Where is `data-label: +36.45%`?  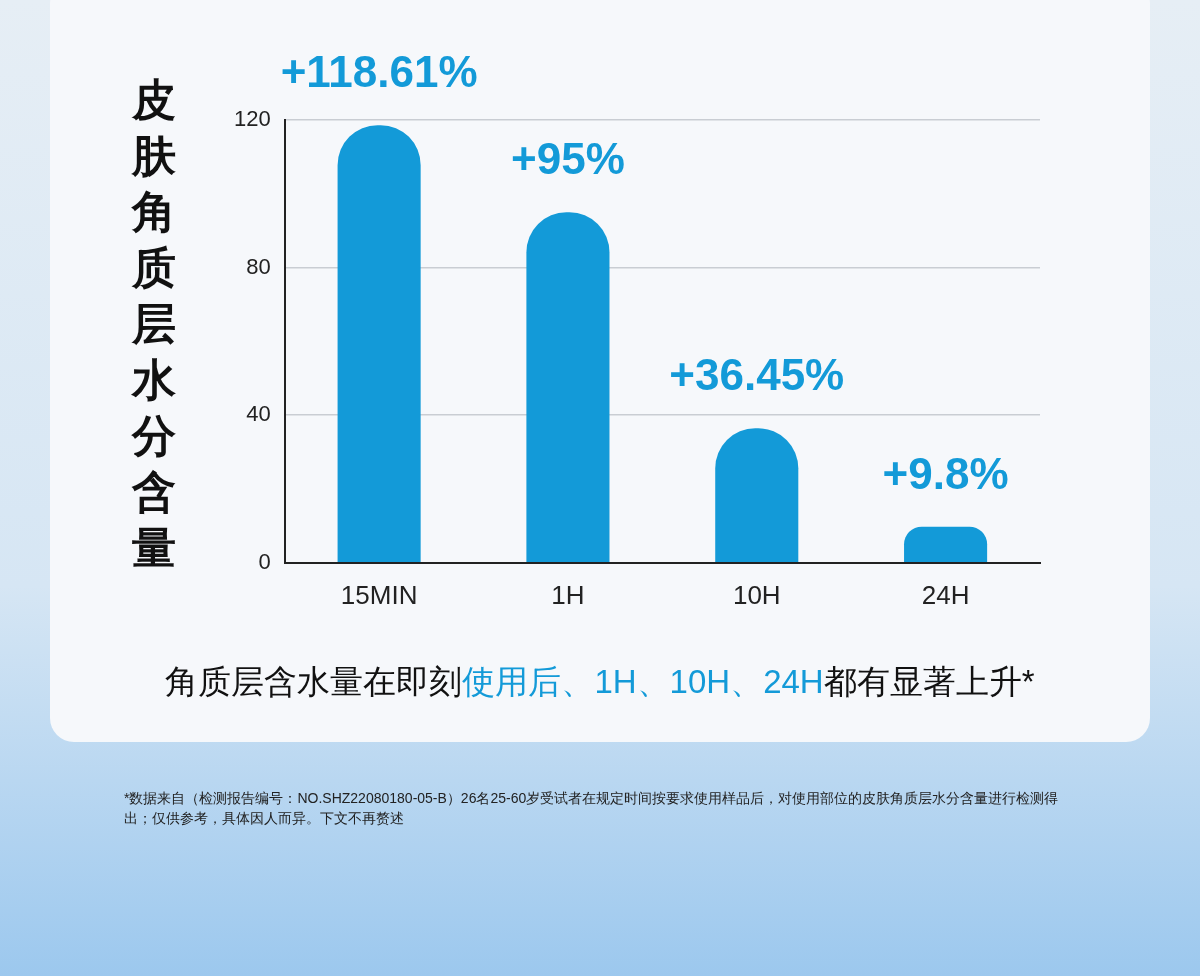
data-label: +36.45% is located at coordinates (757, 375).